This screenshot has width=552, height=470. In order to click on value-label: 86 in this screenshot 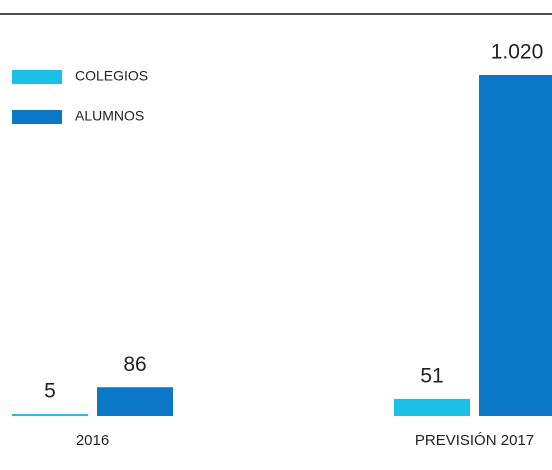, I will do `click(134, 364)`.